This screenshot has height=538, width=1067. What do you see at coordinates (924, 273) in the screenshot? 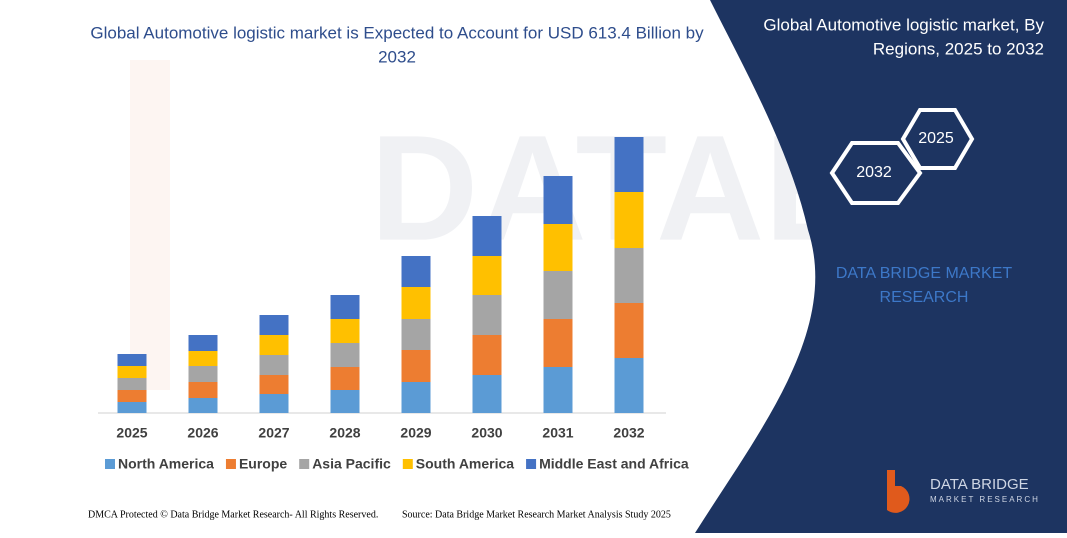
I see `brand: DATA BRIDGE MARKET` at bounding box center [924, 273].